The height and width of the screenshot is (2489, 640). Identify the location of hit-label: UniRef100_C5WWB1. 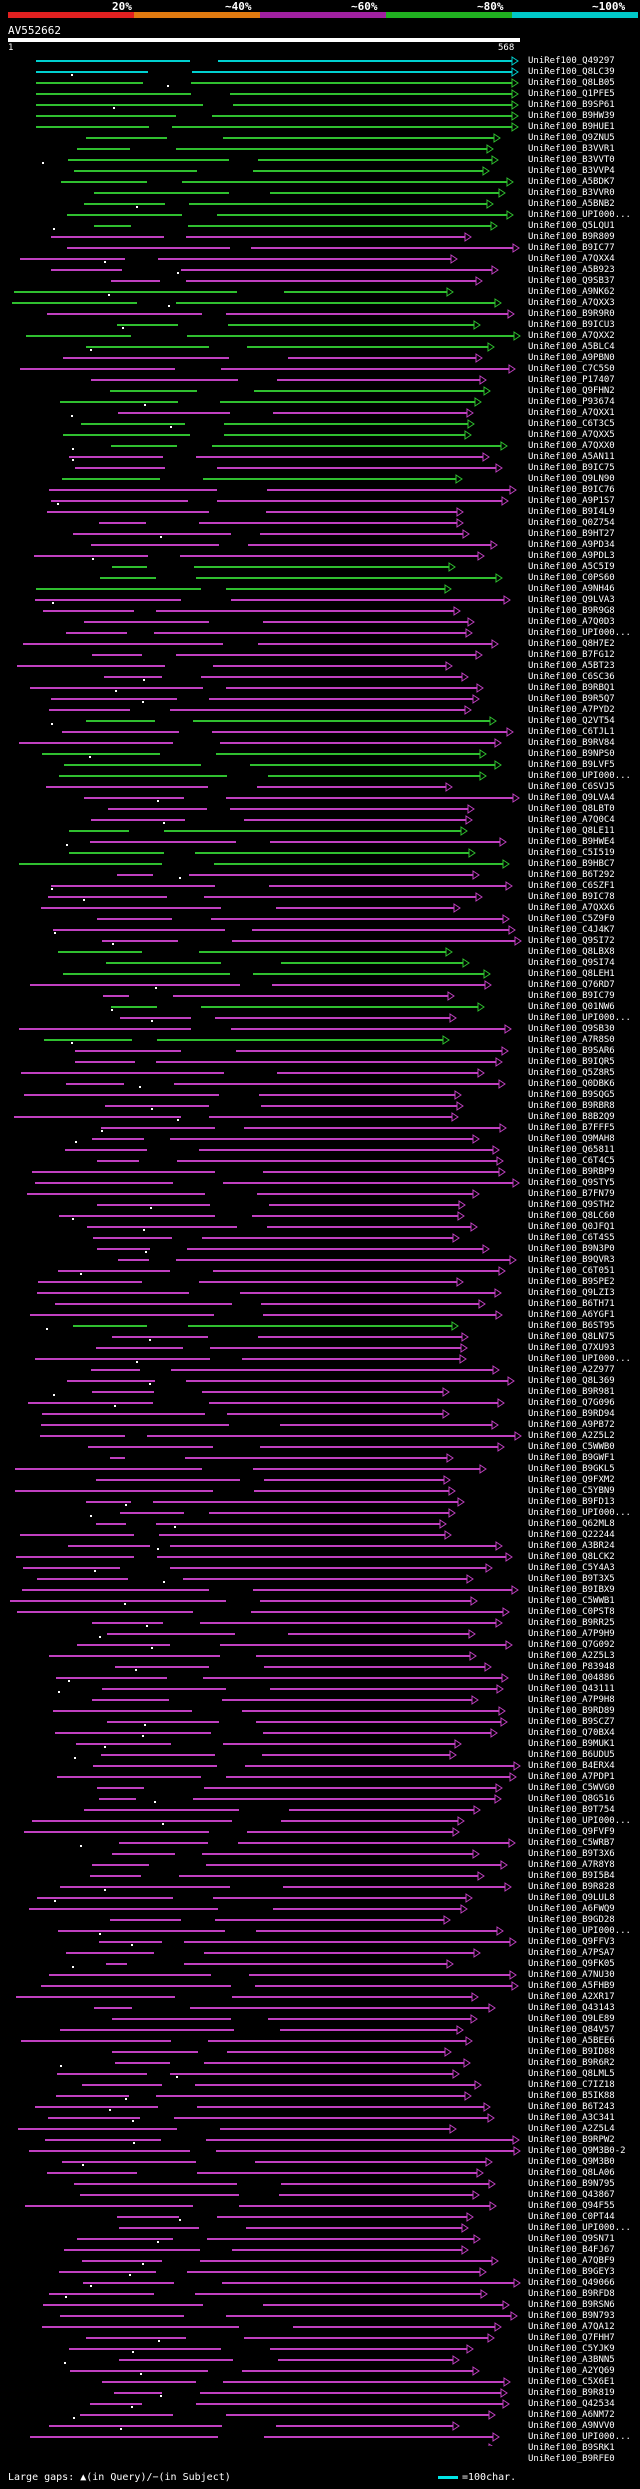
(571, 1601).